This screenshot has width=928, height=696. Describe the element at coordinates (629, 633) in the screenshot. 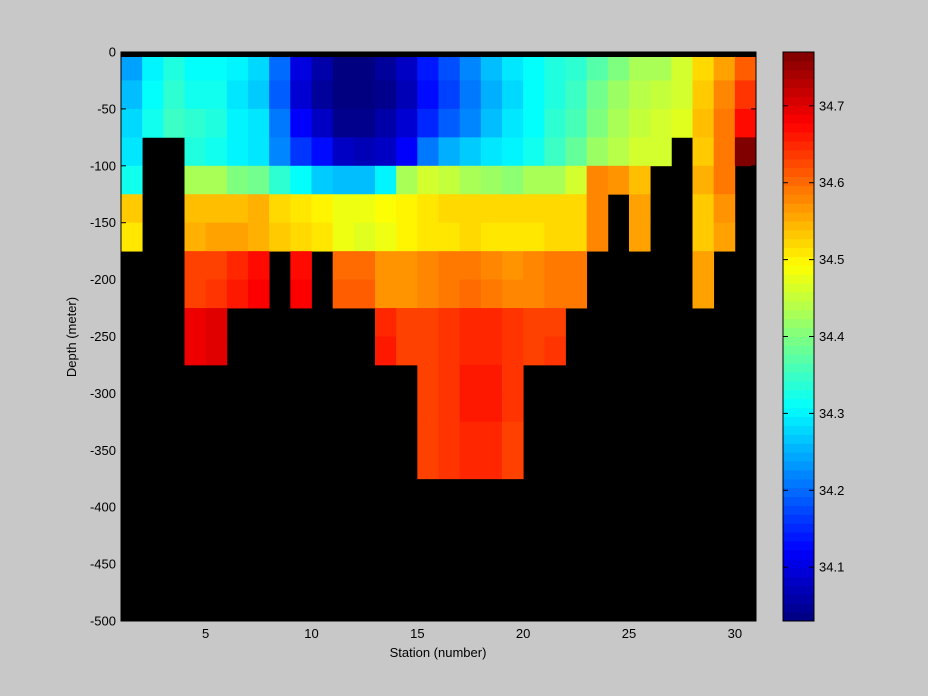

I see `x-tick-label: 25` at that location.